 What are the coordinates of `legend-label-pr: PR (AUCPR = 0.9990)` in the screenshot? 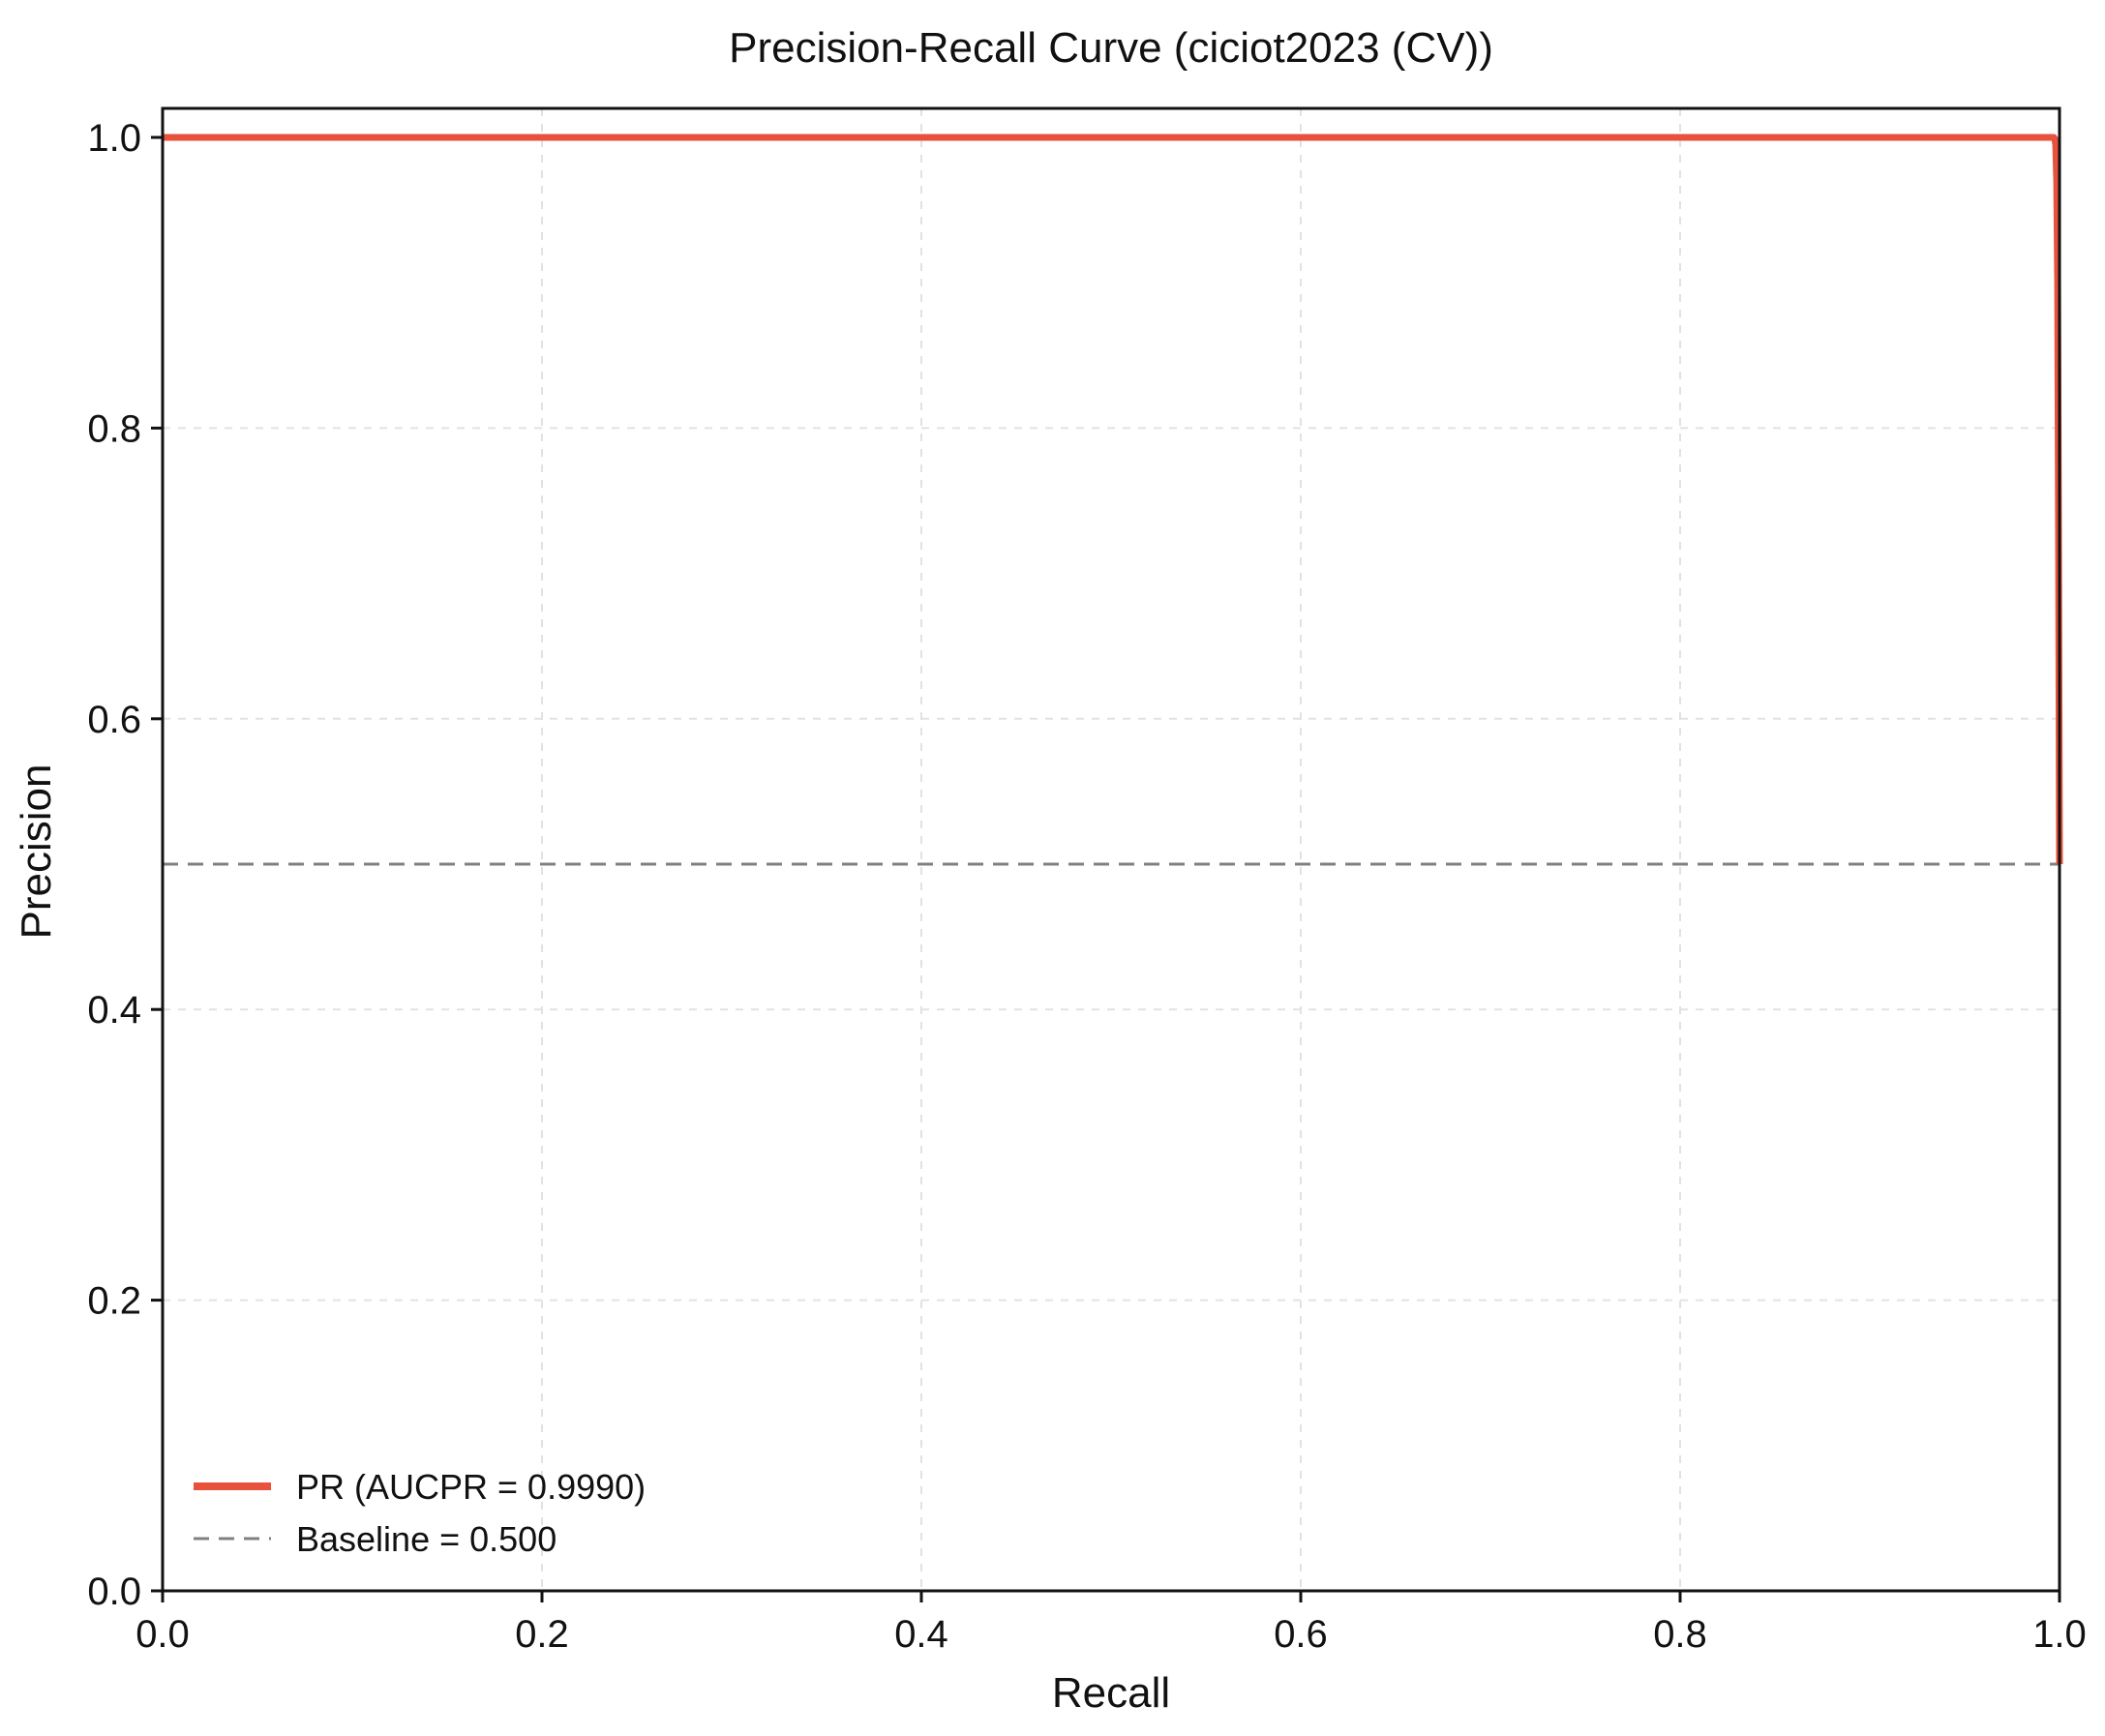 It's located at (471, 1487).